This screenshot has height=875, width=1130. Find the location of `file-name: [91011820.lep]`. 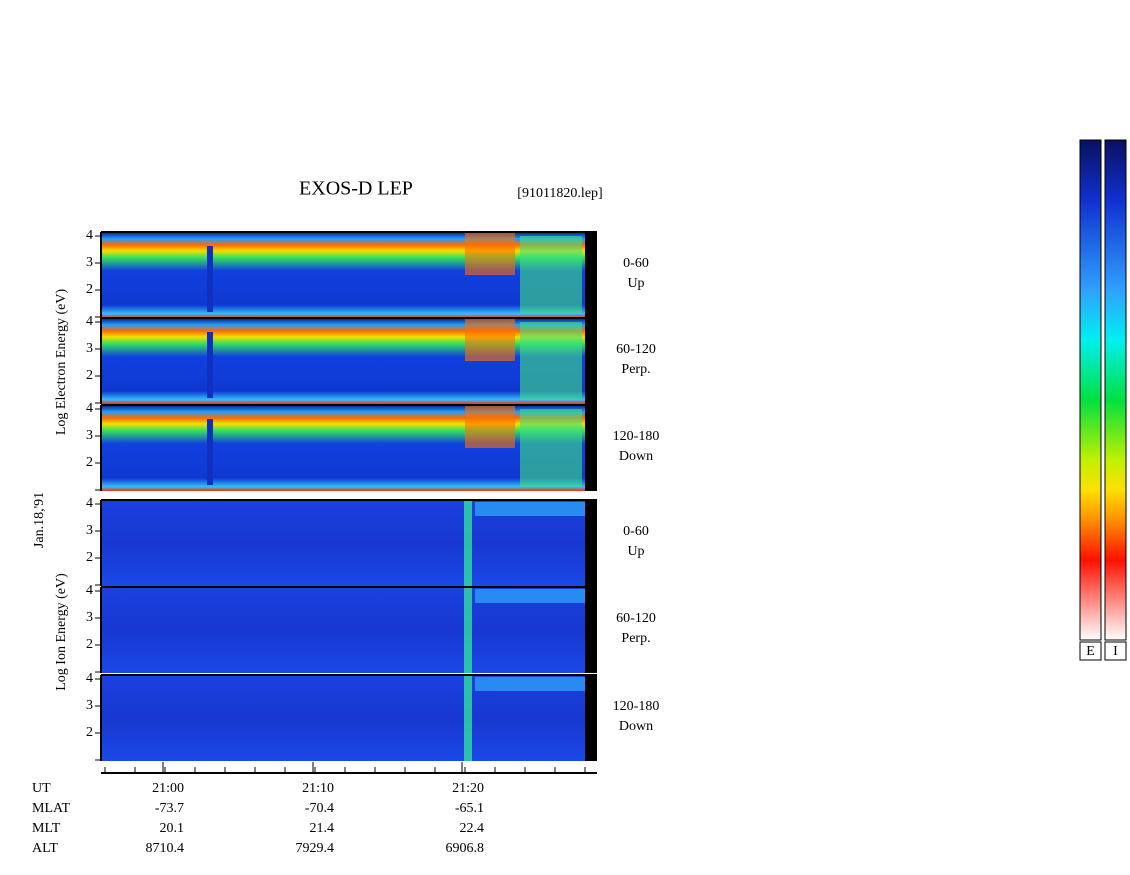

file-name: [91011820.lep] is located at coordinates (559, 193).